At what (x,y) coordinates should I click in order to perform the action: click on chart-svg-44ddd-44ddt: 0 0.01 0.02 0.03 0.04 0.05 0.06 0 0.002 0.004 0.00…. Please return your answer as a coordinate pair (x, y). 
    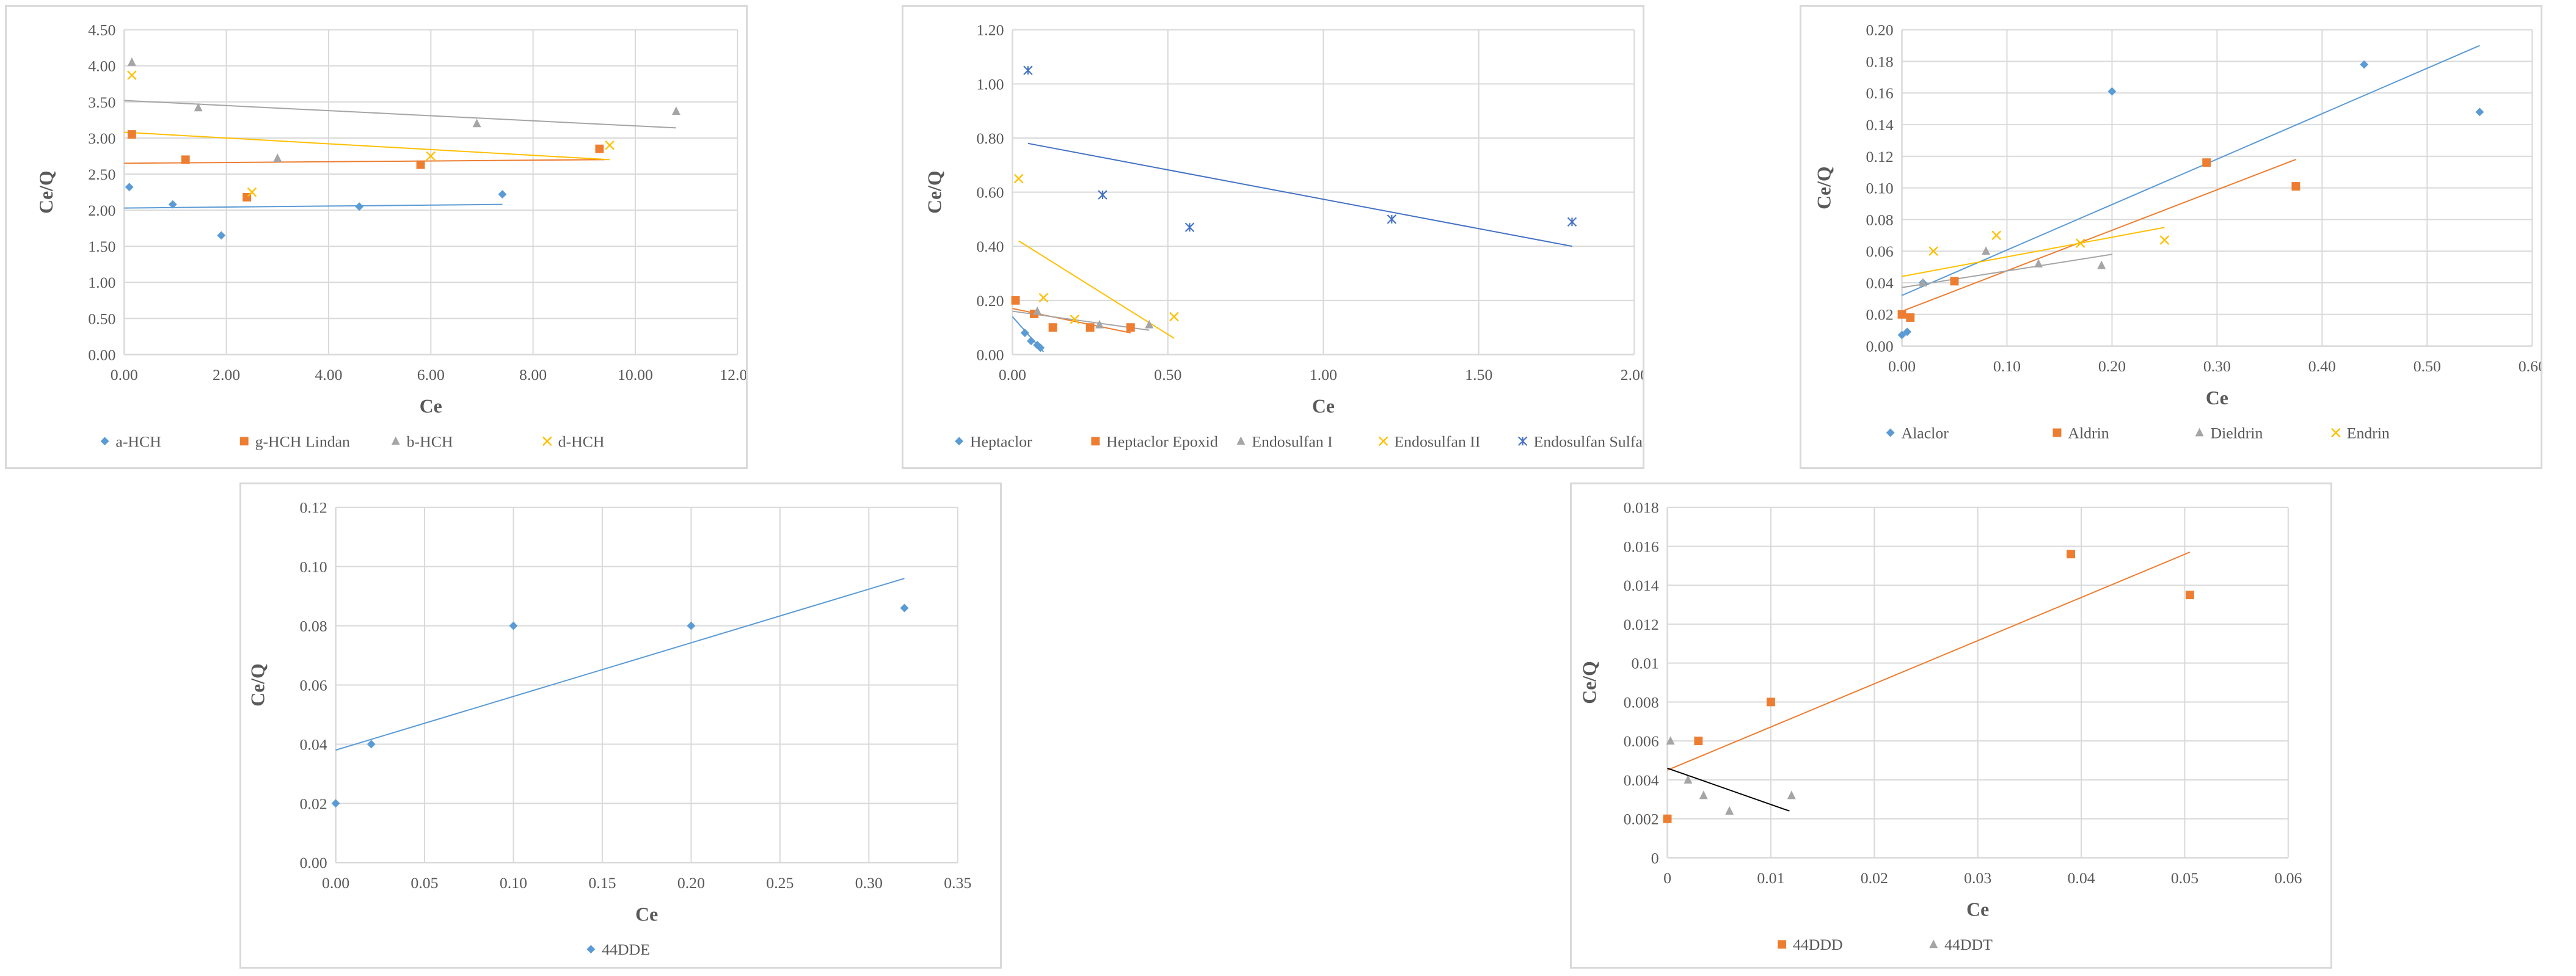
    Looking at the image, I should click on (1940, 726).